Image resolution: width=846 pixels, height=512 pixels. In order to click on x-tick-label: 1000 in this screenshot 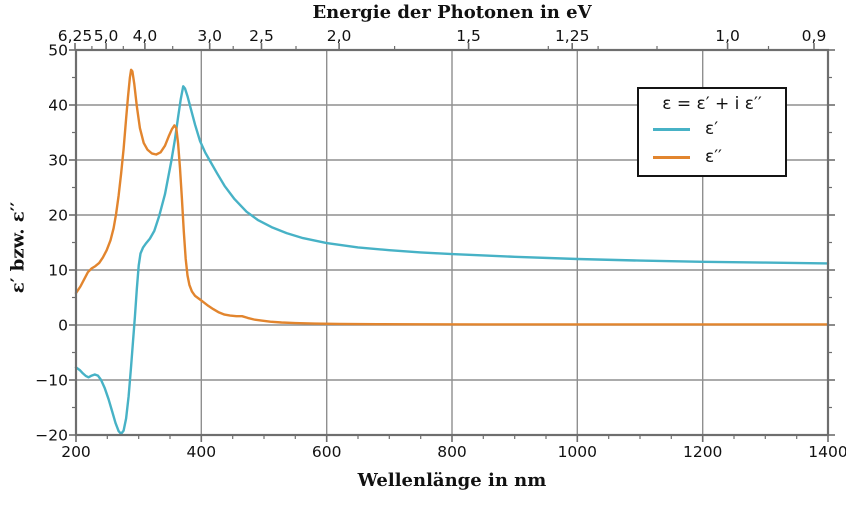, I will do `click(577, 452)`.